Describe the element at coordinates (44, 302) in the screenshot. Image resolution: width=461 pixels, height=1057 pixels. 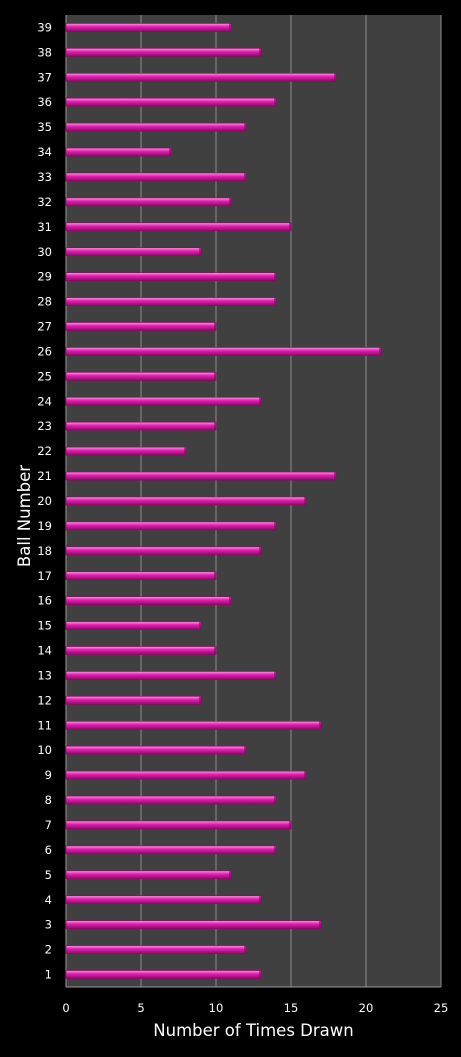
I see `y-tick-label: 28` at that location.